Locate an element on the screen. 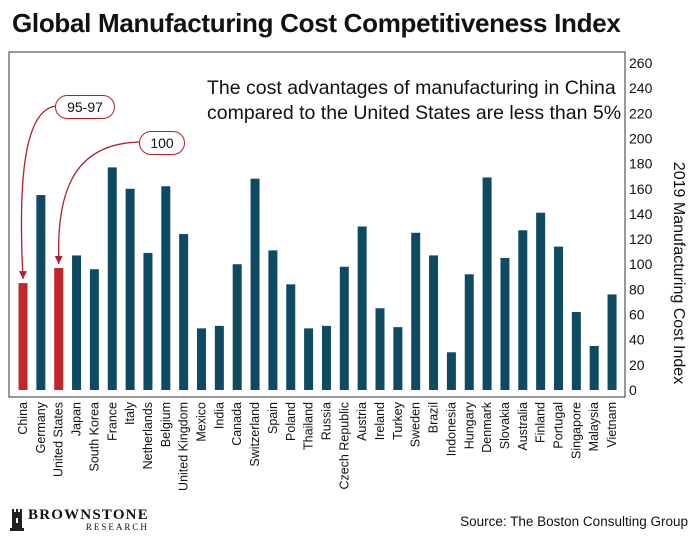 This screenshot has height=545, width=700. bar-portugal is located at coordinates (558, 318).